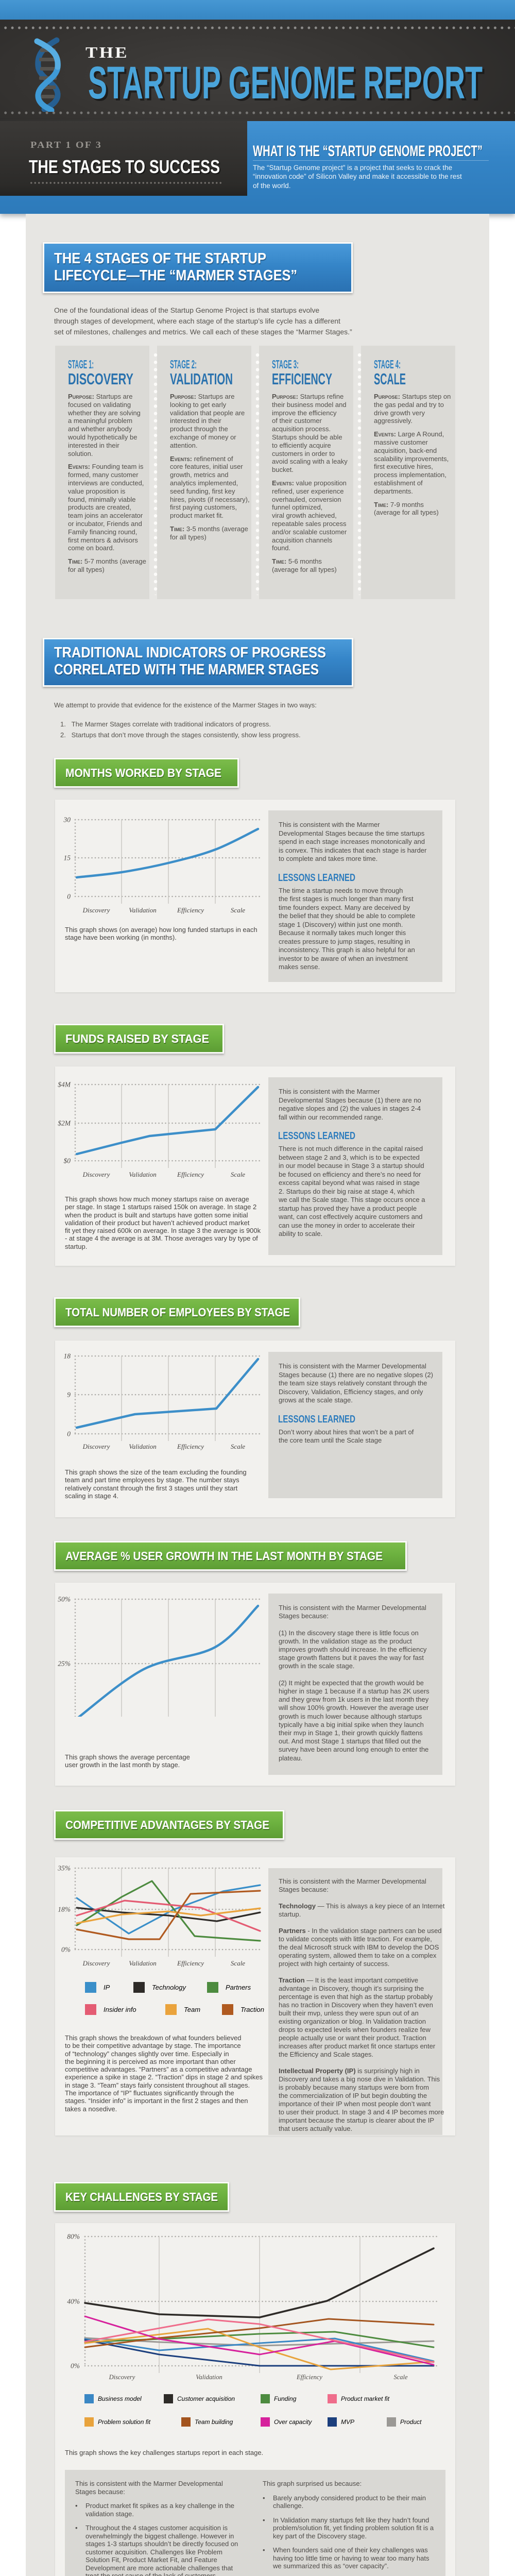 The height and width of the screenshot is (2576, 515). Describe the element at coordinates (67, 820) in the screenshot. I see `svg-text: 30` at that location.